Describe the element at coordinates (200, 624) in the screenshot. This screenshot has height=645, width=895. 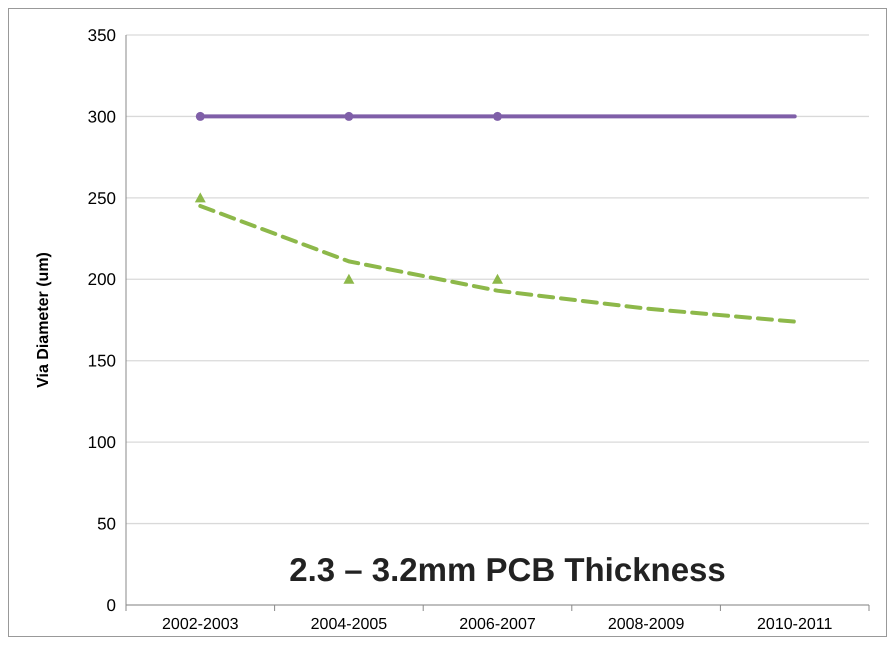
I see `x-tick-label: 2002-2003` at that location.